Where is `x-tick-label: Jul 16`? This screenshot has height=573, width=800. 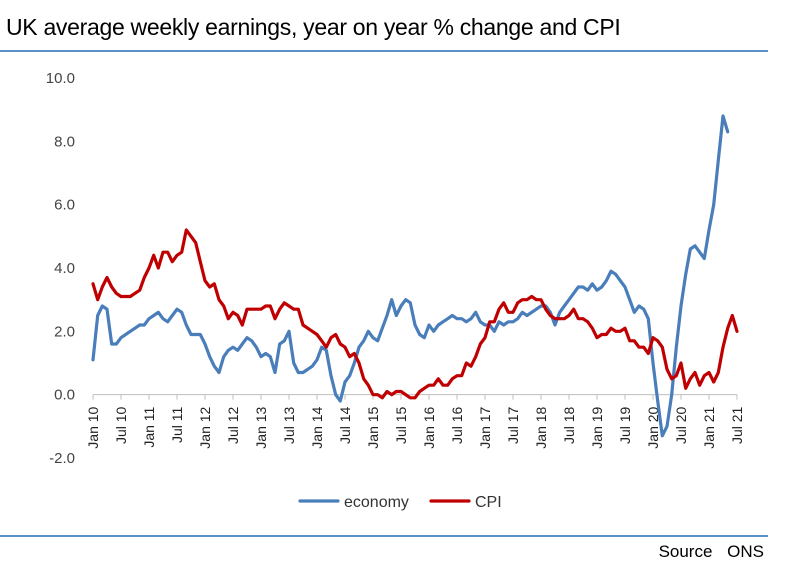 x-tick-label: Jul 16 is located at coordinates (457, 425).